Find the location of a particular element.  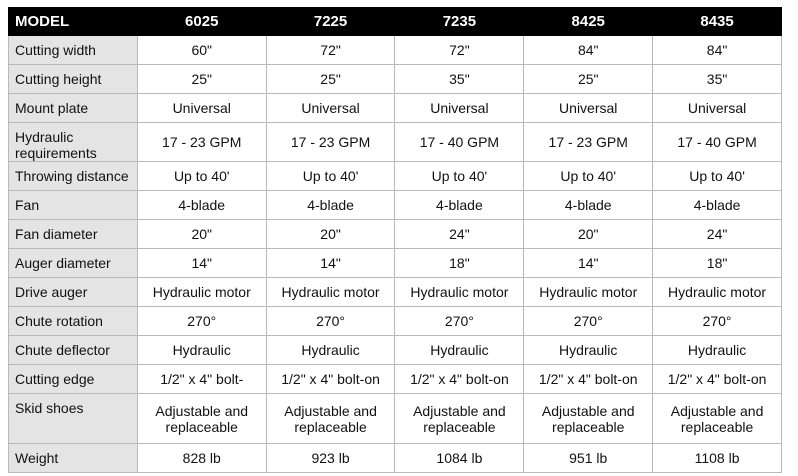

spec-label: Hydraulic requirements is located at coordinates (73, 142).